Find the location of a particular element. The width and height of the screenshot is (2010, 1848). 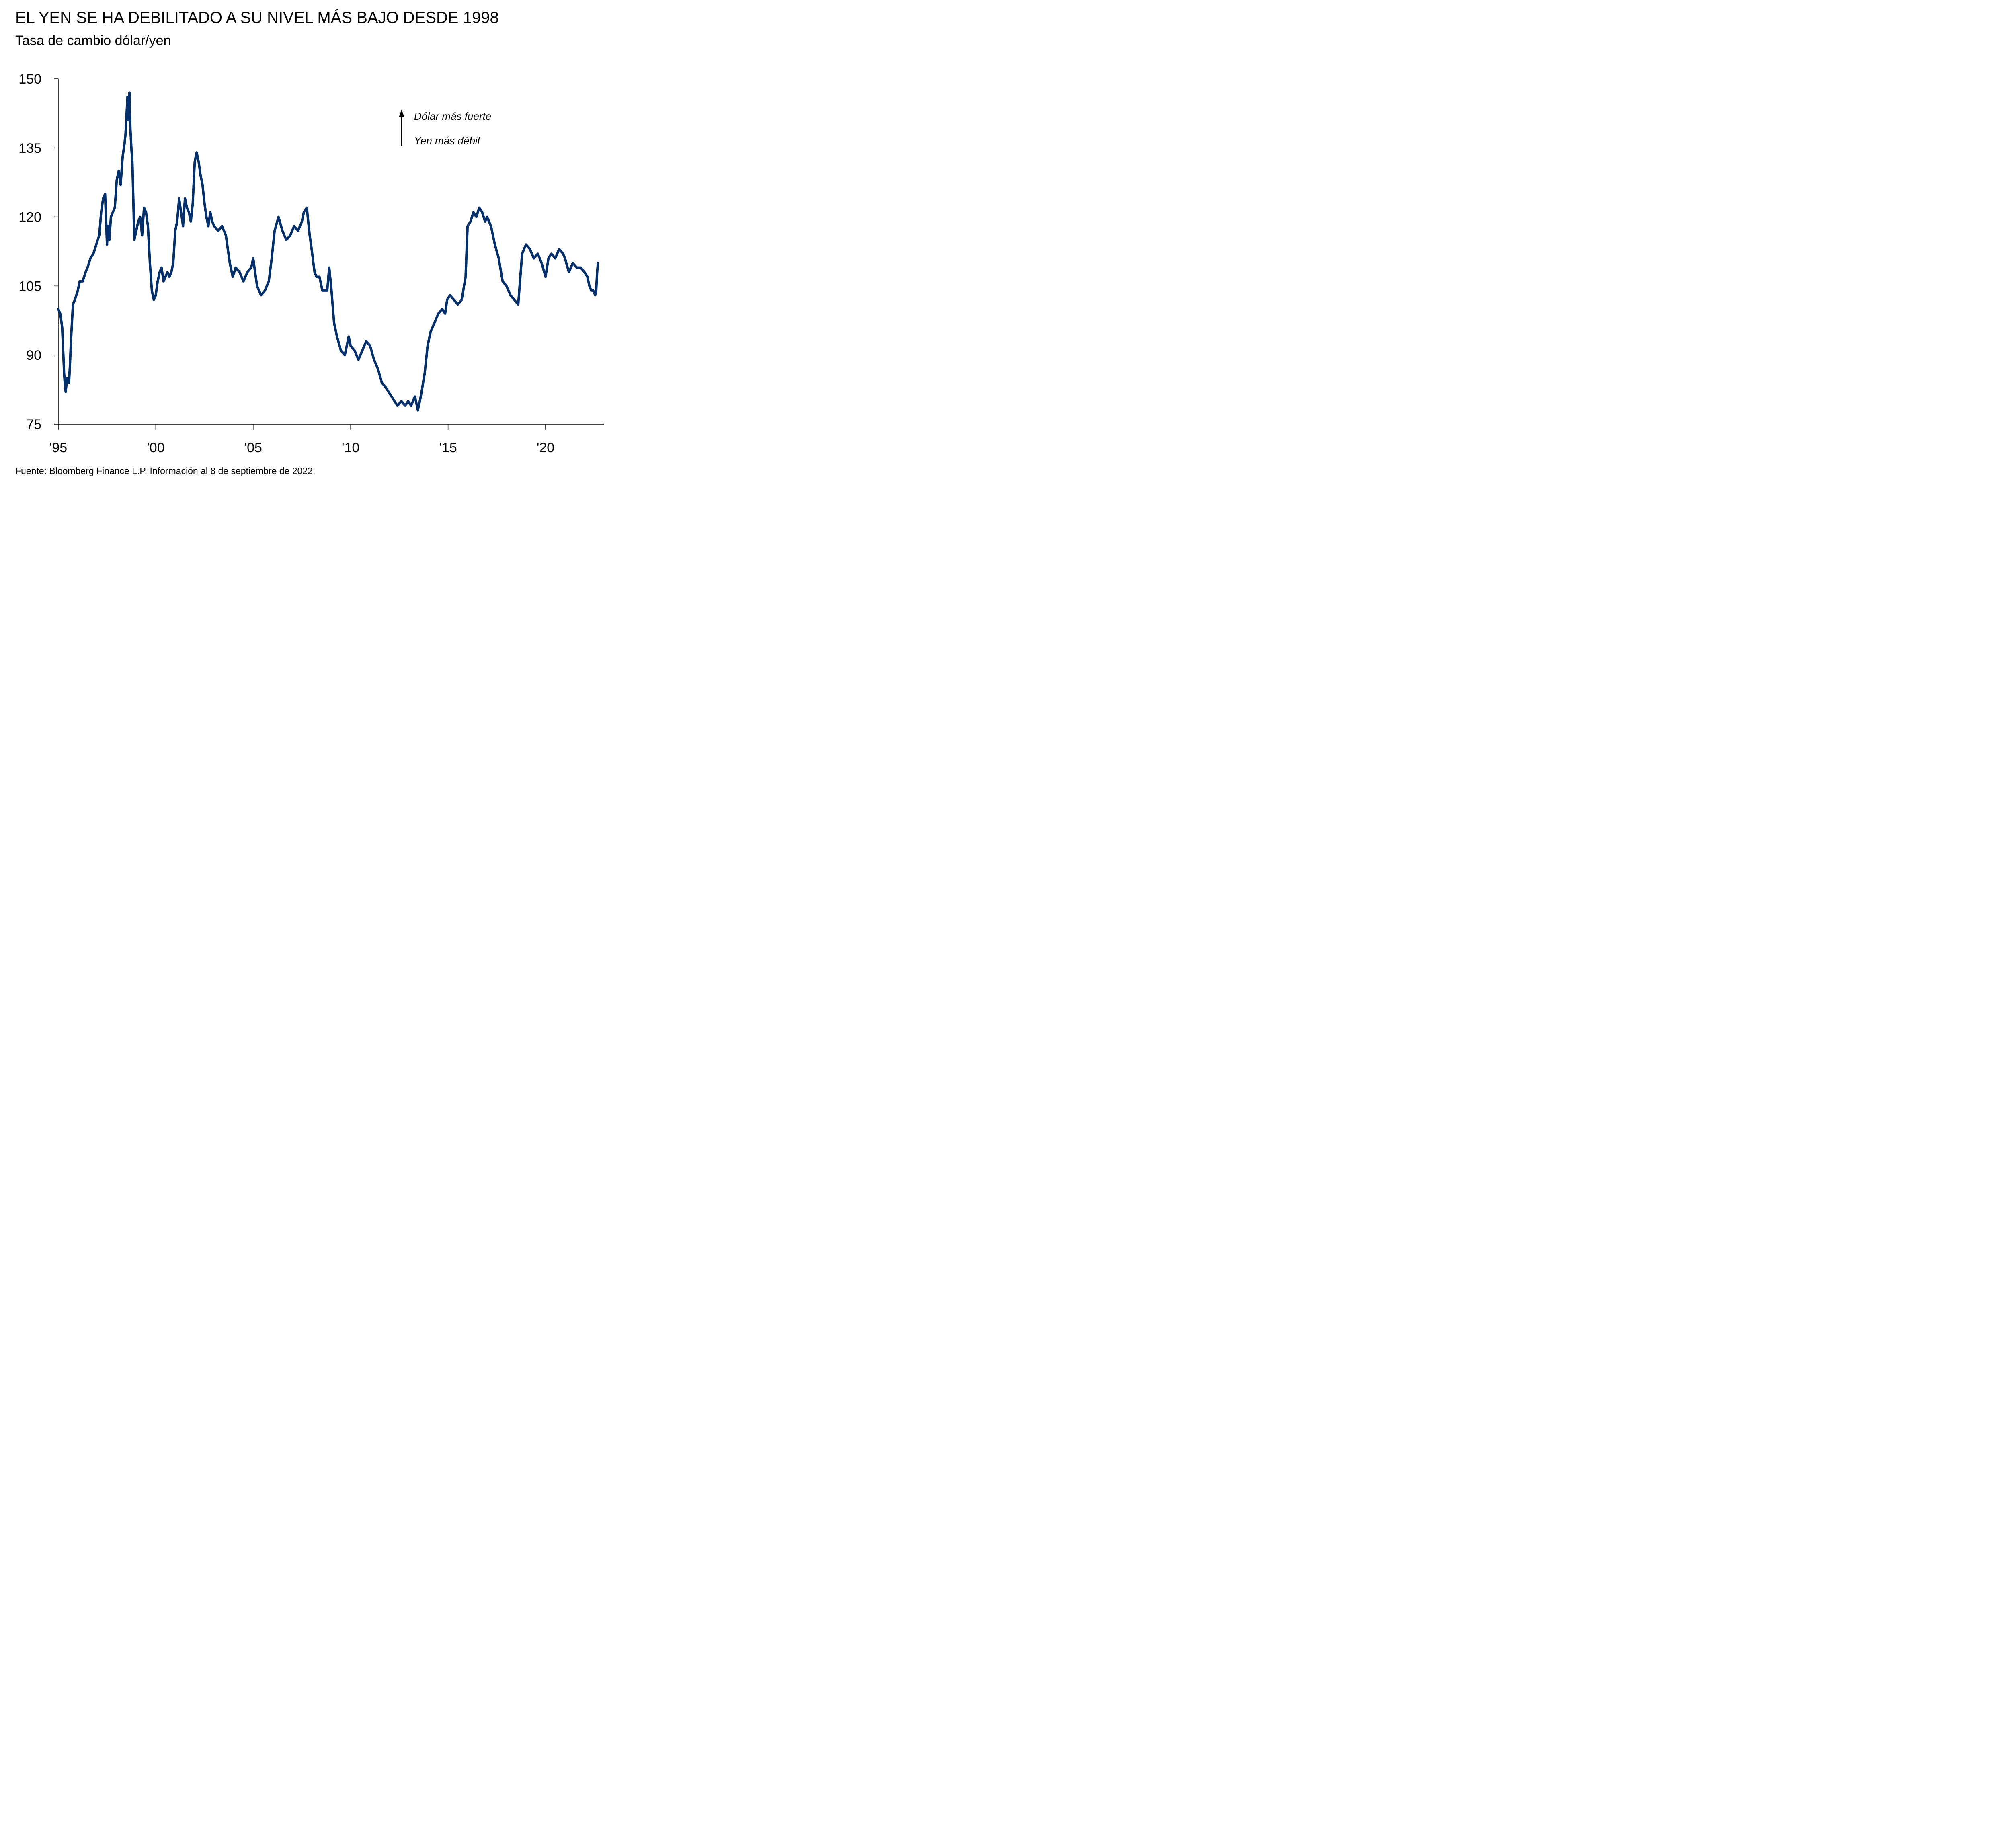

y-ticks: 75 90 105 120 135 150 is located at coordinates (38, 252).